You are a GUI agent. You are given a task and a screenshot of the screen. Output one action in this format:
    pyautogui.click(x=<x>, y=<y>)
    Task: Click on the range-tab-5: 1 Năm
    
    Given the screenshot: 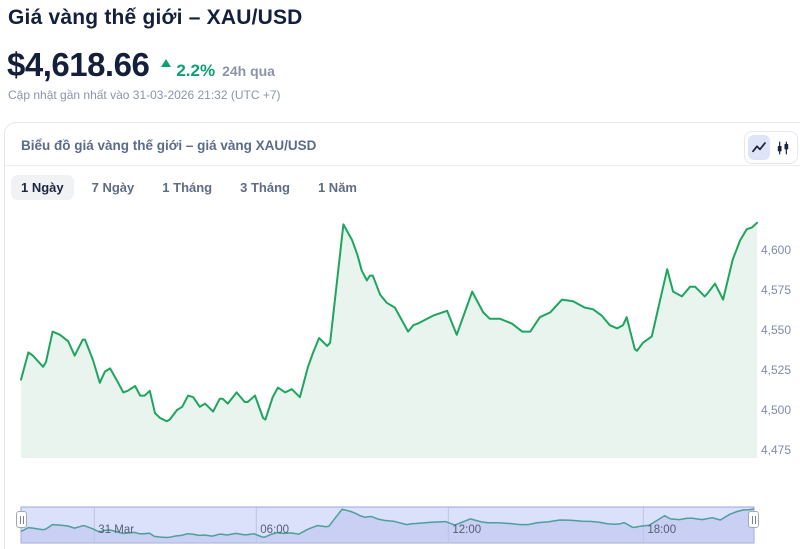 What is the action you would take?
    pyautogui.click(x=337, y=187)
    